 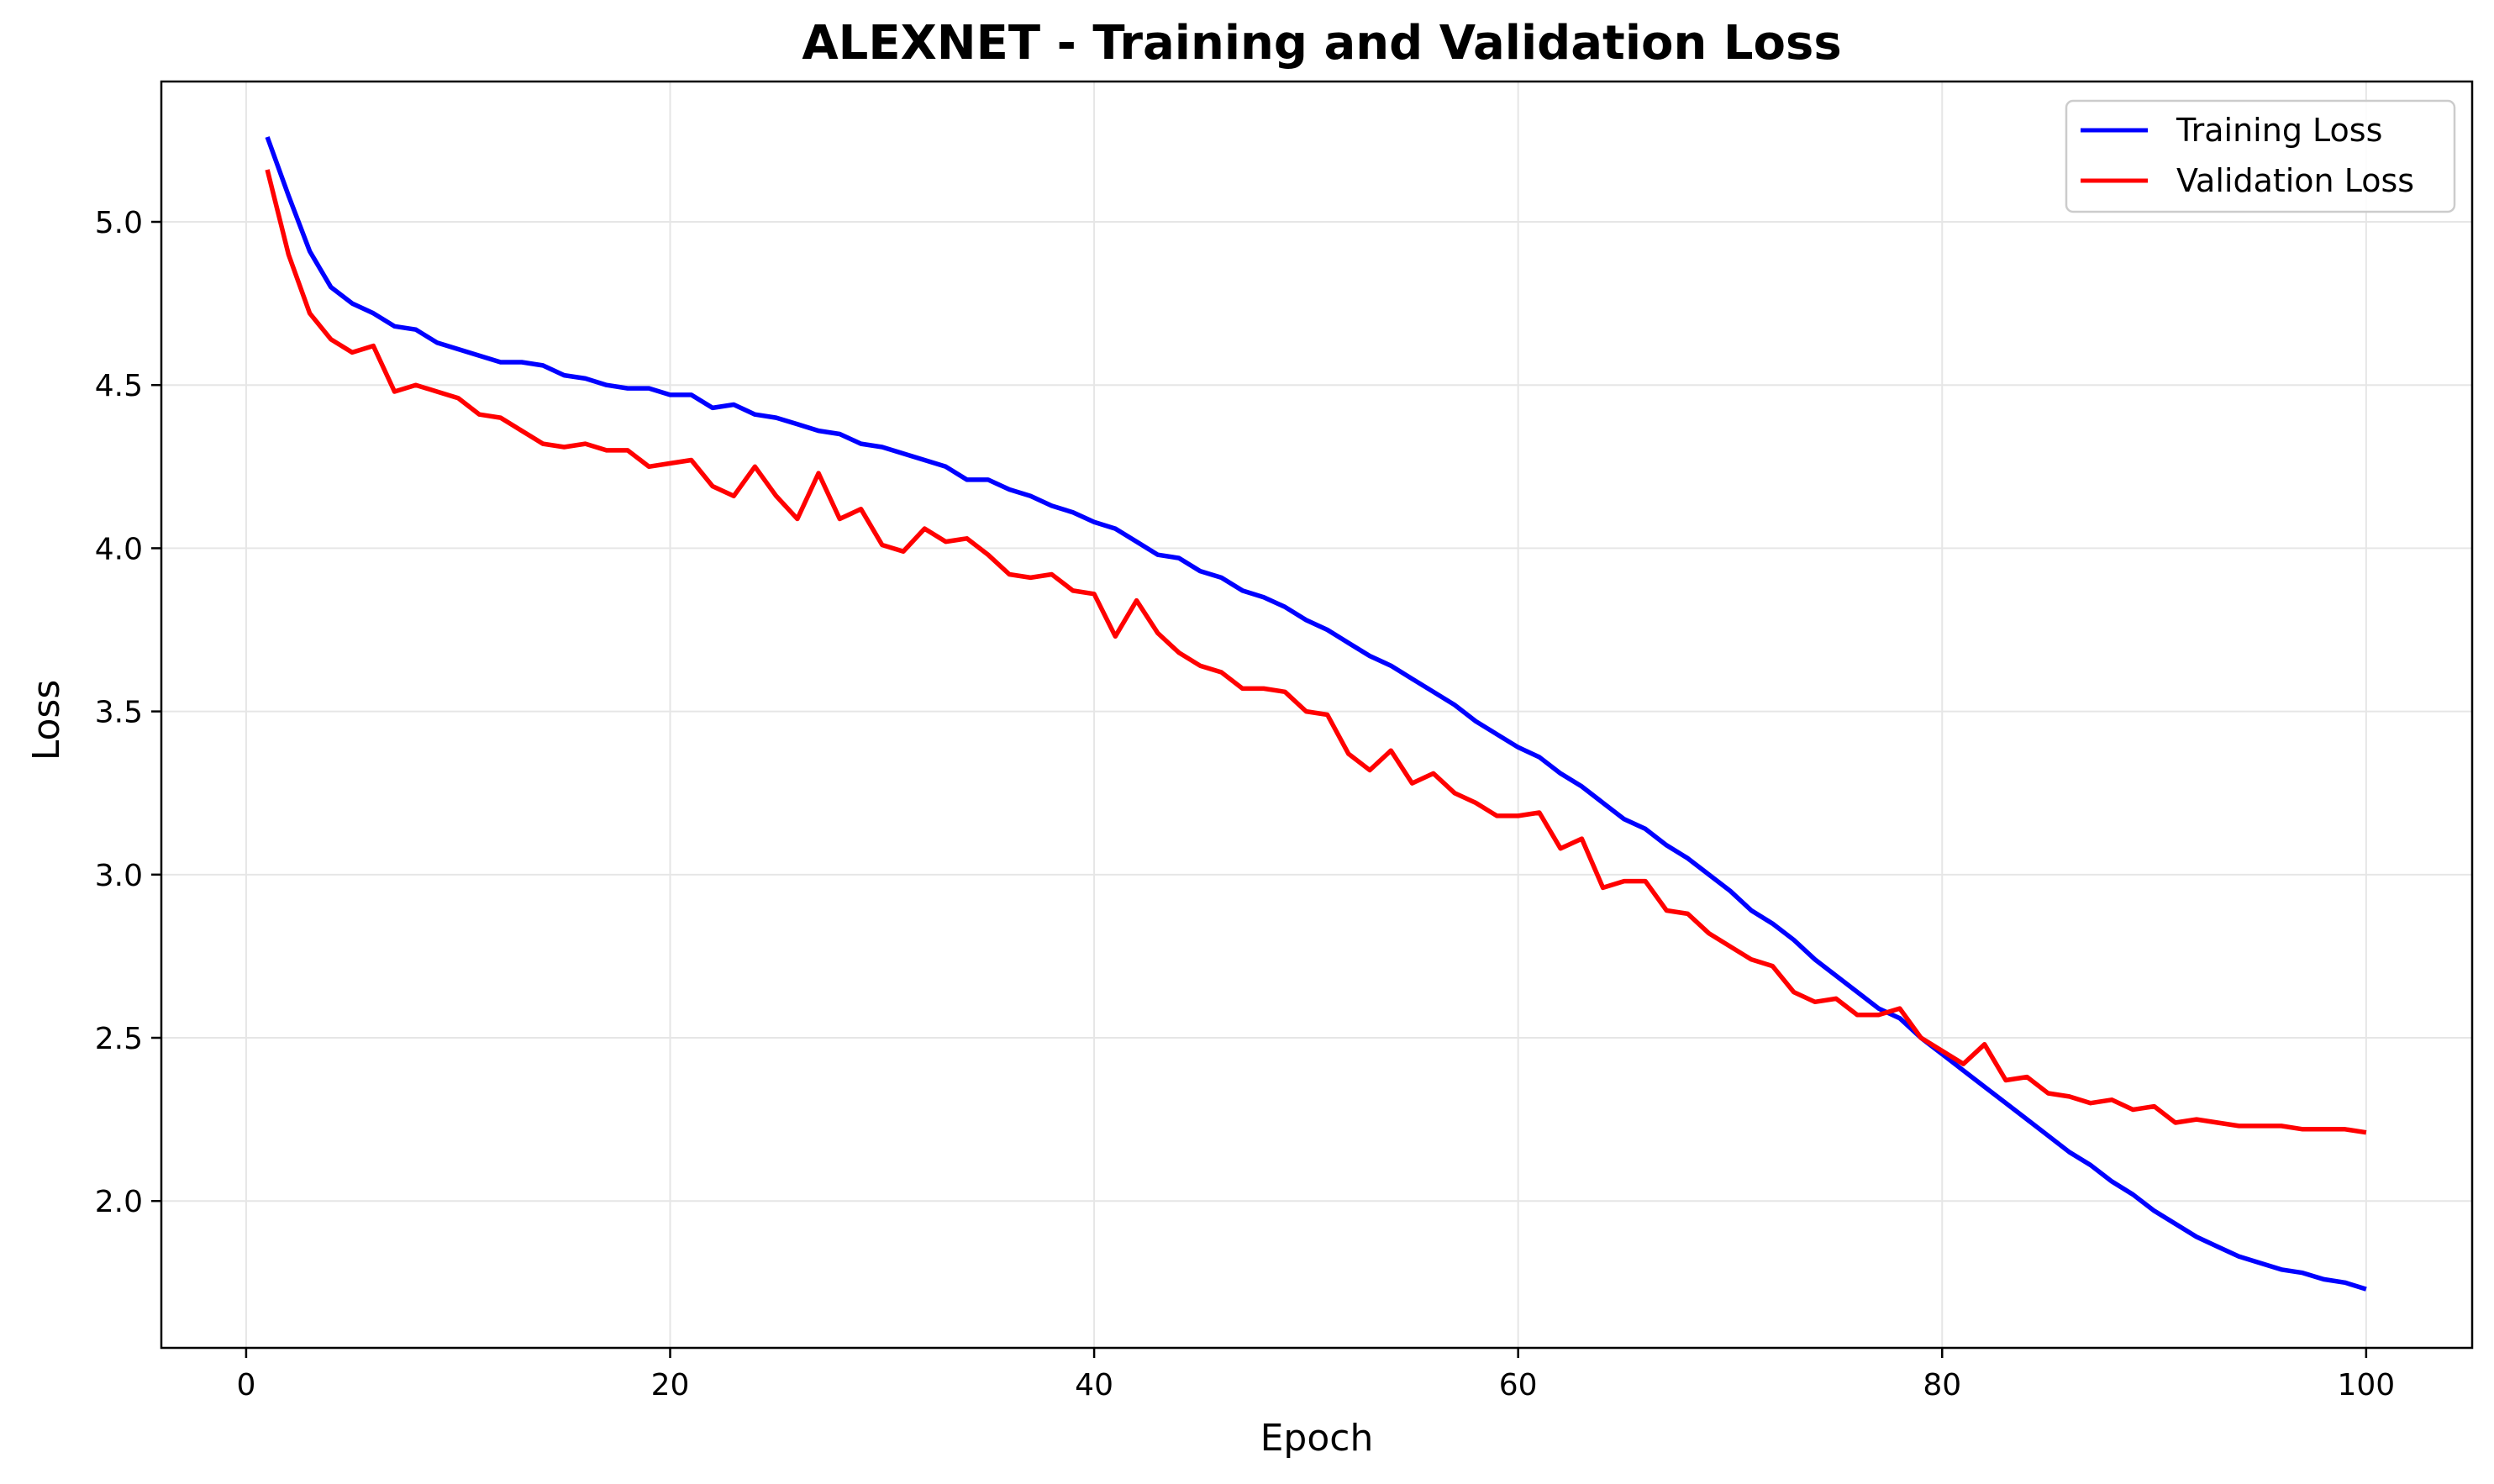 I want to click on y-ticks: 2.0 2.5 3.0 3.5 4.0 4.5 5.0, so click(x=128, y=713).